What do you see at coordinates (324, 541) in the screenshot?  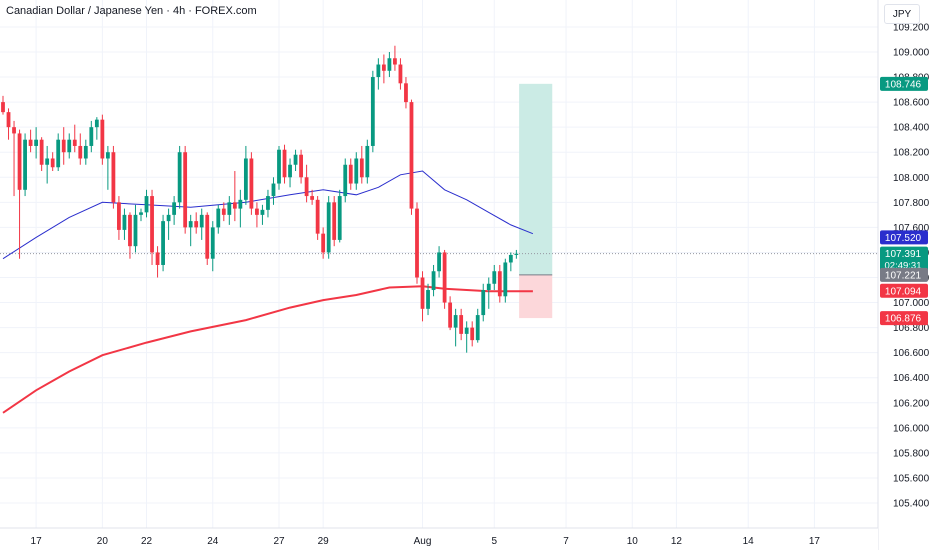 I see `x-tick-label: 29` at bounding box center [324, 541].